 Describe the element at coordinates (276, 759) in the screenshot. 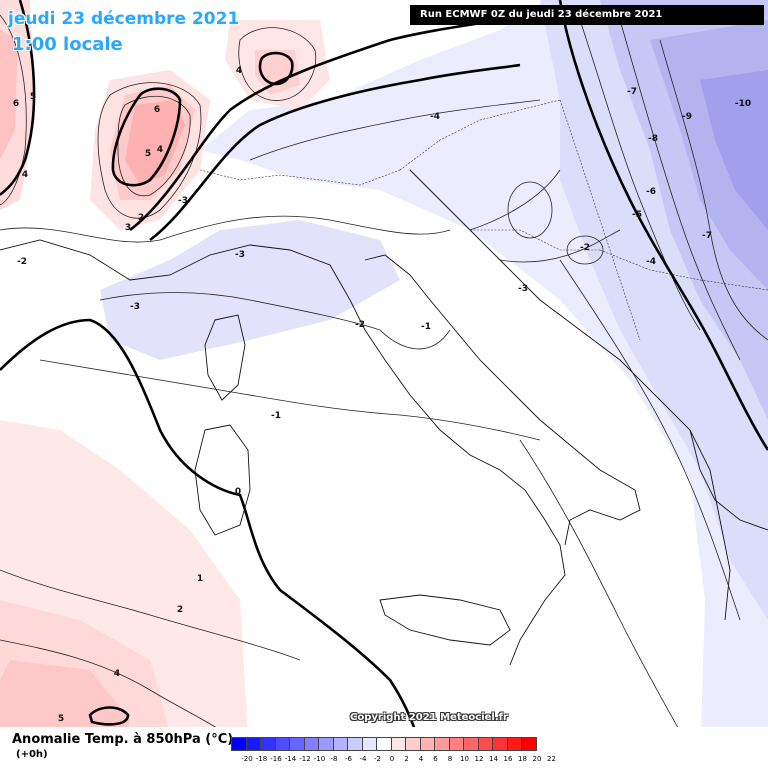

I see `scale-tick-label: -16` at that location.